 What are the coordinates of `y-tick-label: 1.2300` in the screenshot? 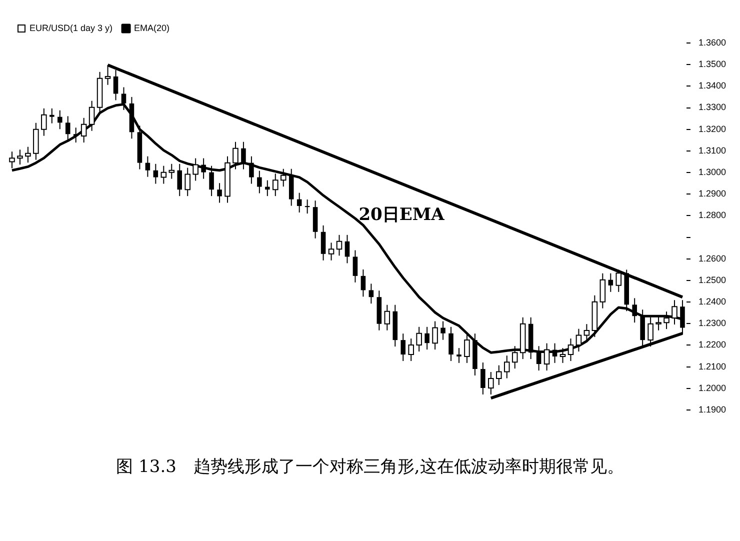 It's located at (712, 323).